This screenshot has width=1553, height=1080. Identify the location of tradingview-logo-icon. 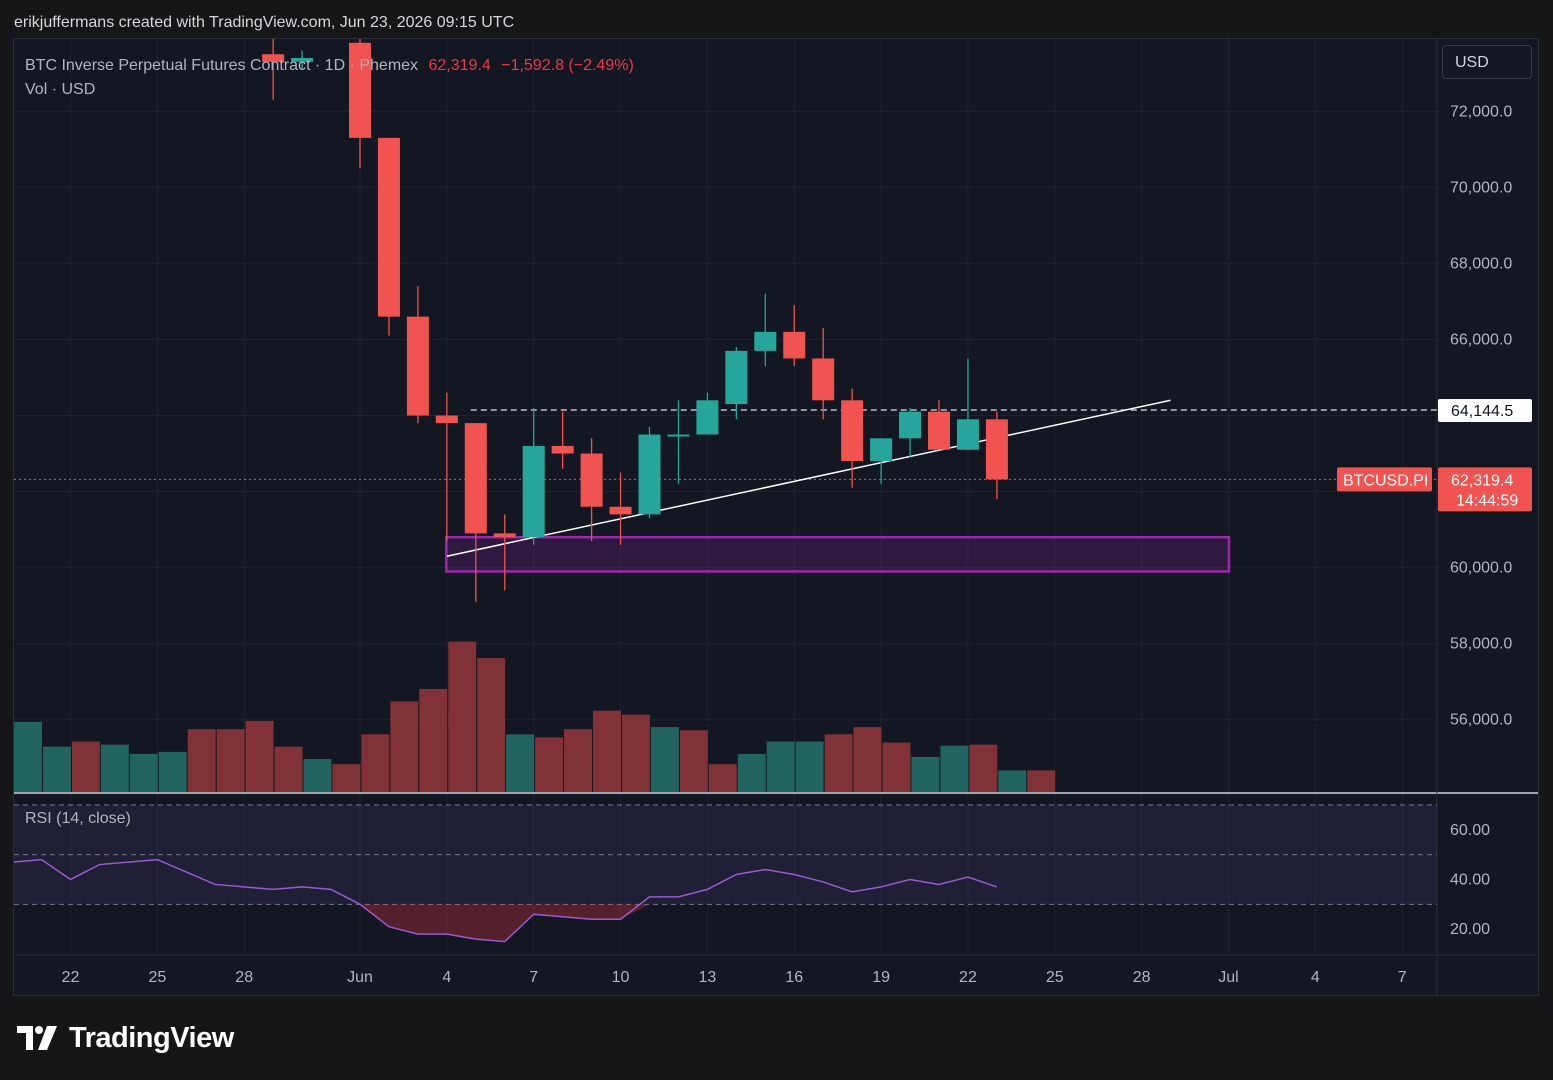
(37, 1038).